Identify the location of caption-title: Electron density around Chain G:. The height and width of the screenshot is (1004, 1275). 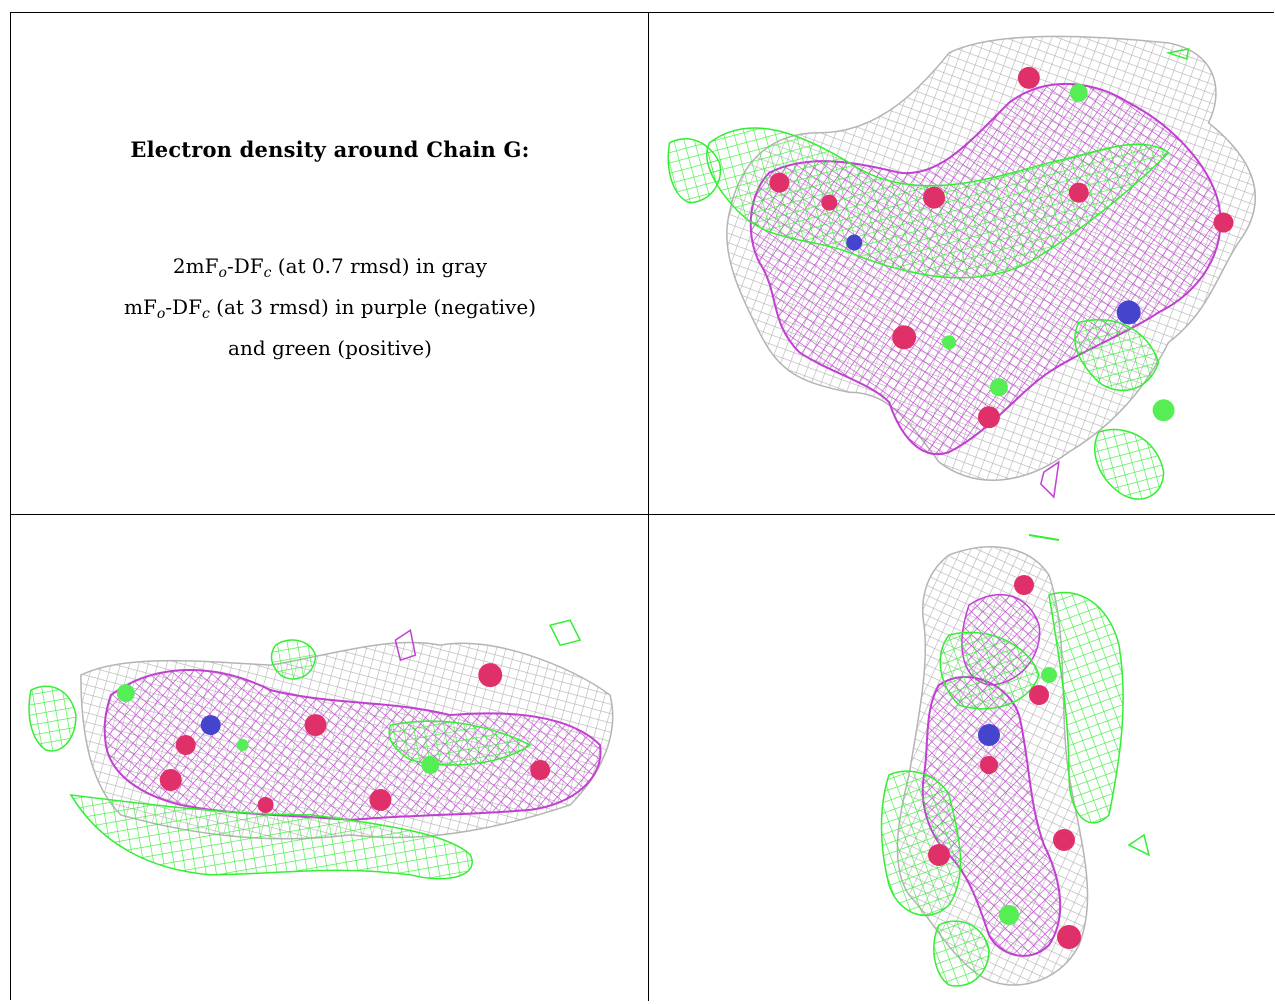
(330, 149).